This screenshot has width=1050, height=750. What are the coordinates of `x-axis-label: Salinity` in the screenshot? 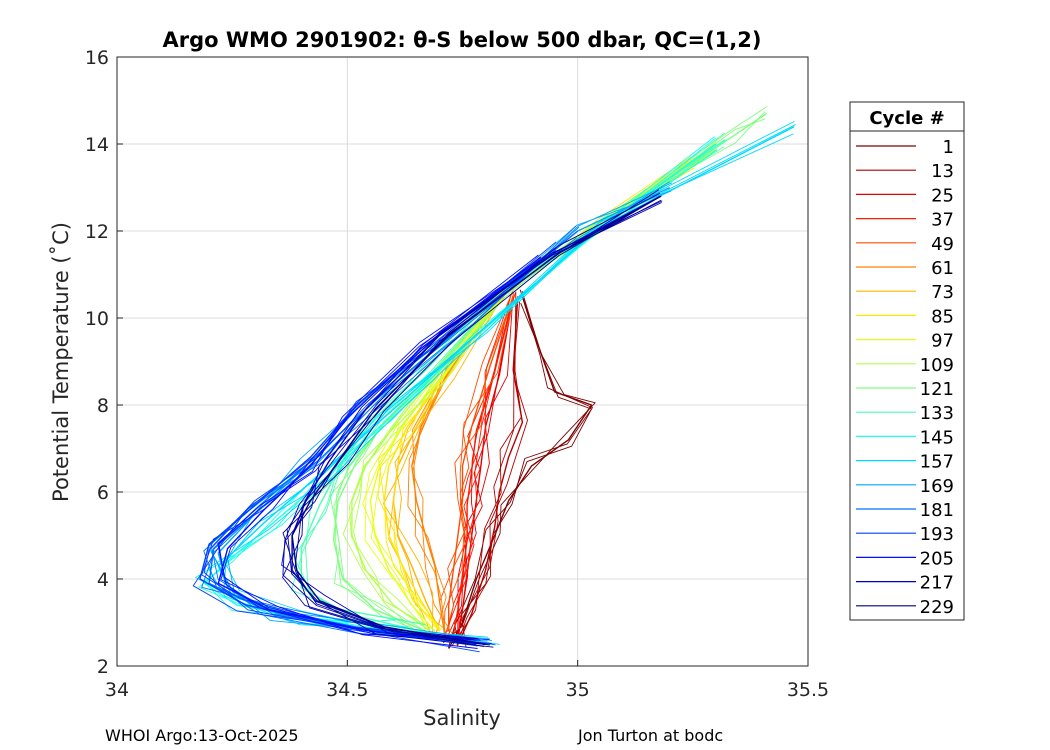 It's located at (462, 718).